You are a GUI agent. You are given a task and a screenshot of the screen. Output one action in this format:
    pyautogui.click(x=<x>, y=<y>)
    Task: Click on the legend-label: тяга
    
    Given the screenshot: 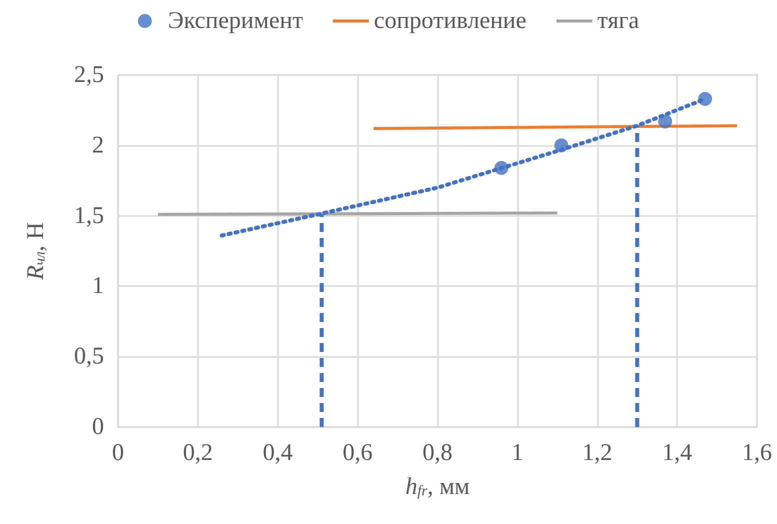 What is the action you would take?
    pyautogui.click(x=618, y=21)
    